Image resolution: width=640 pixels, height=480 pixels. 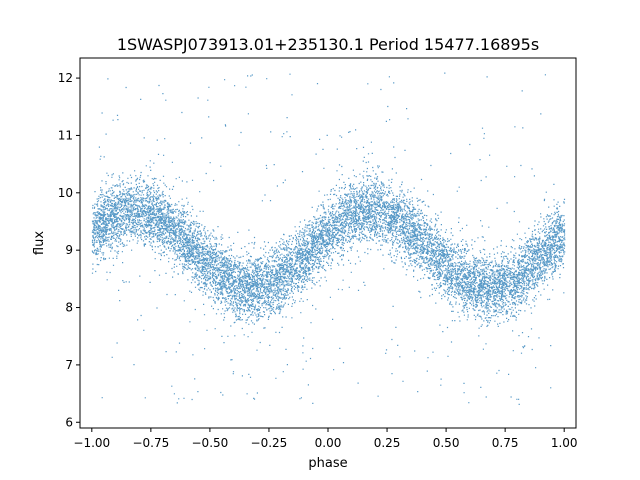 What do you see at coordinates (564, 443) in the screenshot?
I see `x-tick-label: 1.00` at bounding box center [564, 443].